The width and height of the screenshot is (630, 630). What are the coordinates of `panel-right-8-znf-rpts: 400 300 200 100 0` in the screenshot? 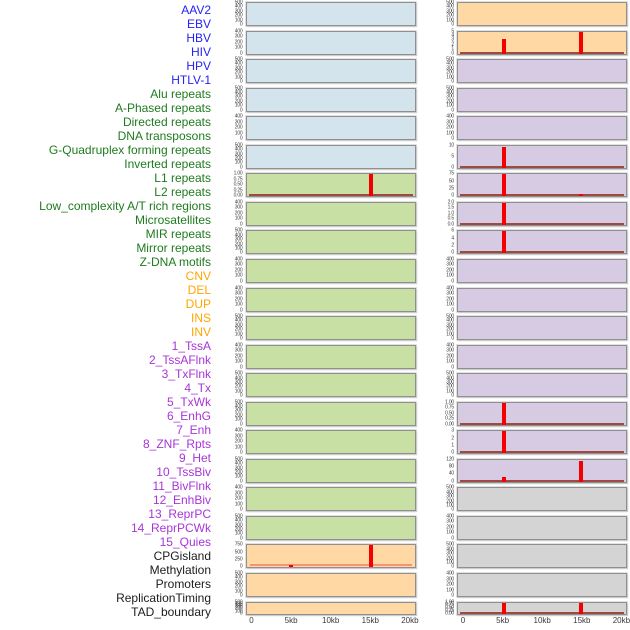 It's located at (536, 270).